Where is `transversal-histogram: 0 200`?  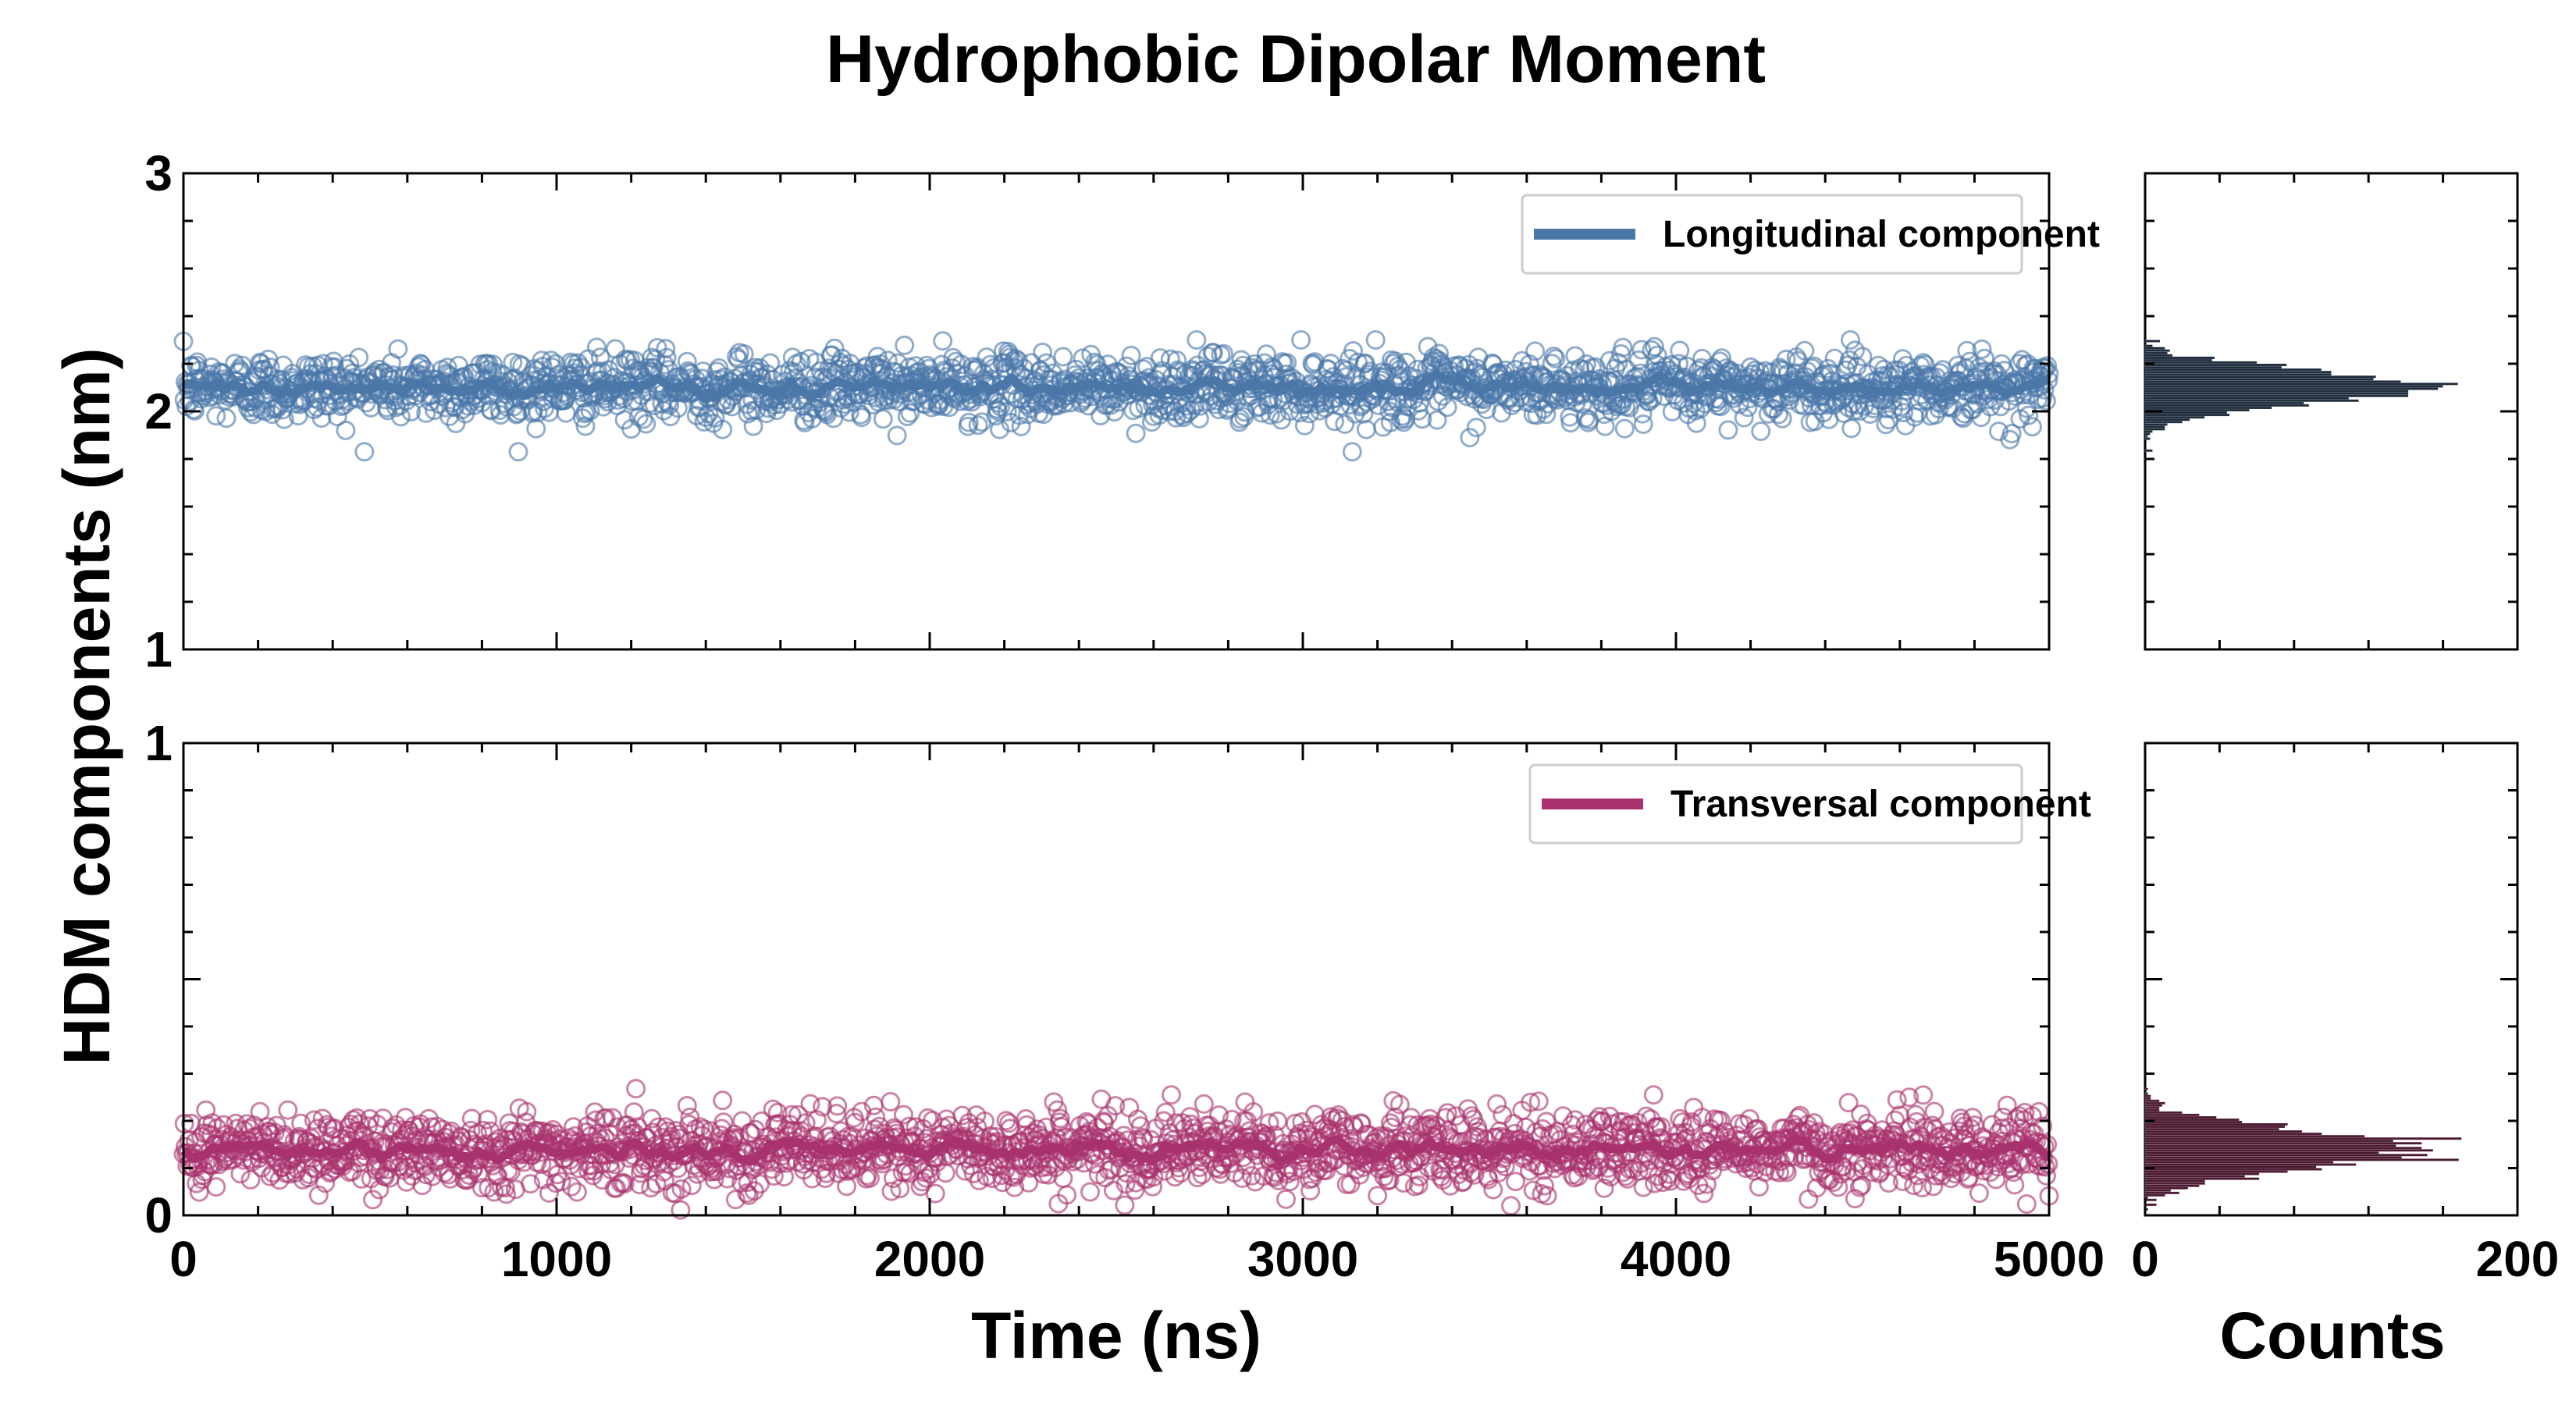
transversal-histogram: 0 200 is located at coordinates (2345, 1015).